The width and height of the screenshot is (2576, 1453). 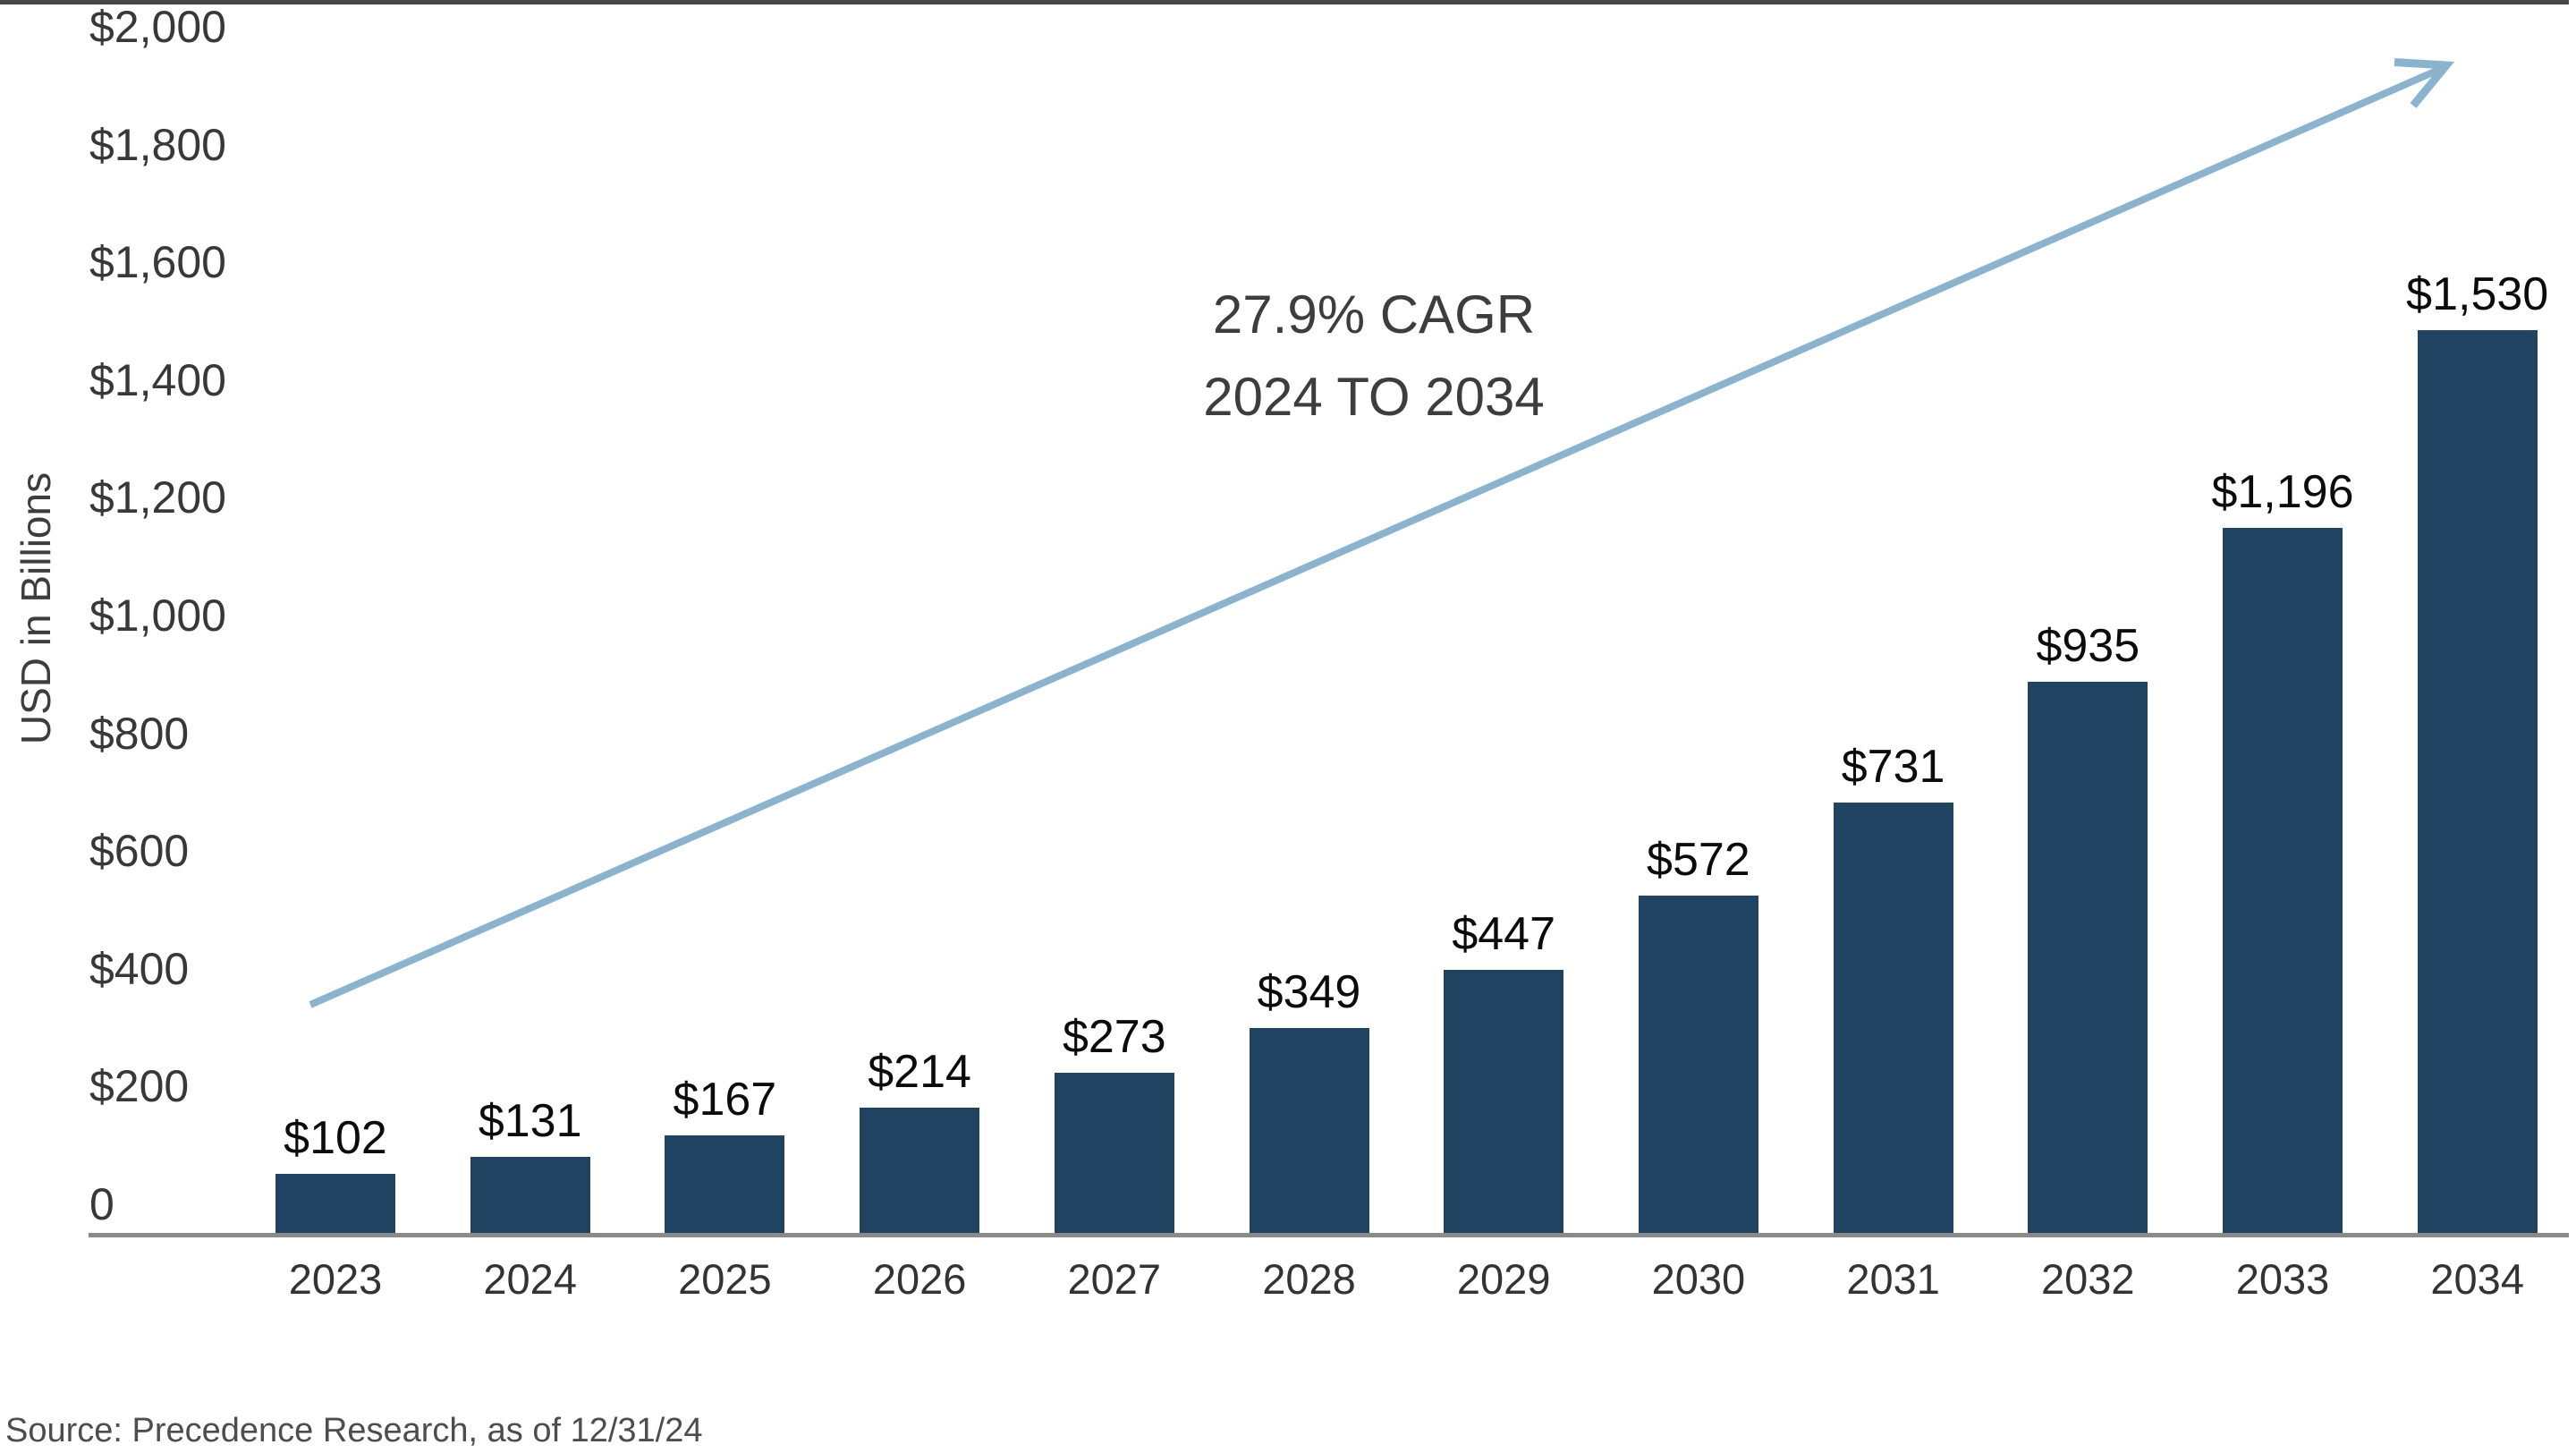 What do you see at coordinates (920, 1170) in the screenshot?
I see `bar-2026` at bounding box center [920, 1170].